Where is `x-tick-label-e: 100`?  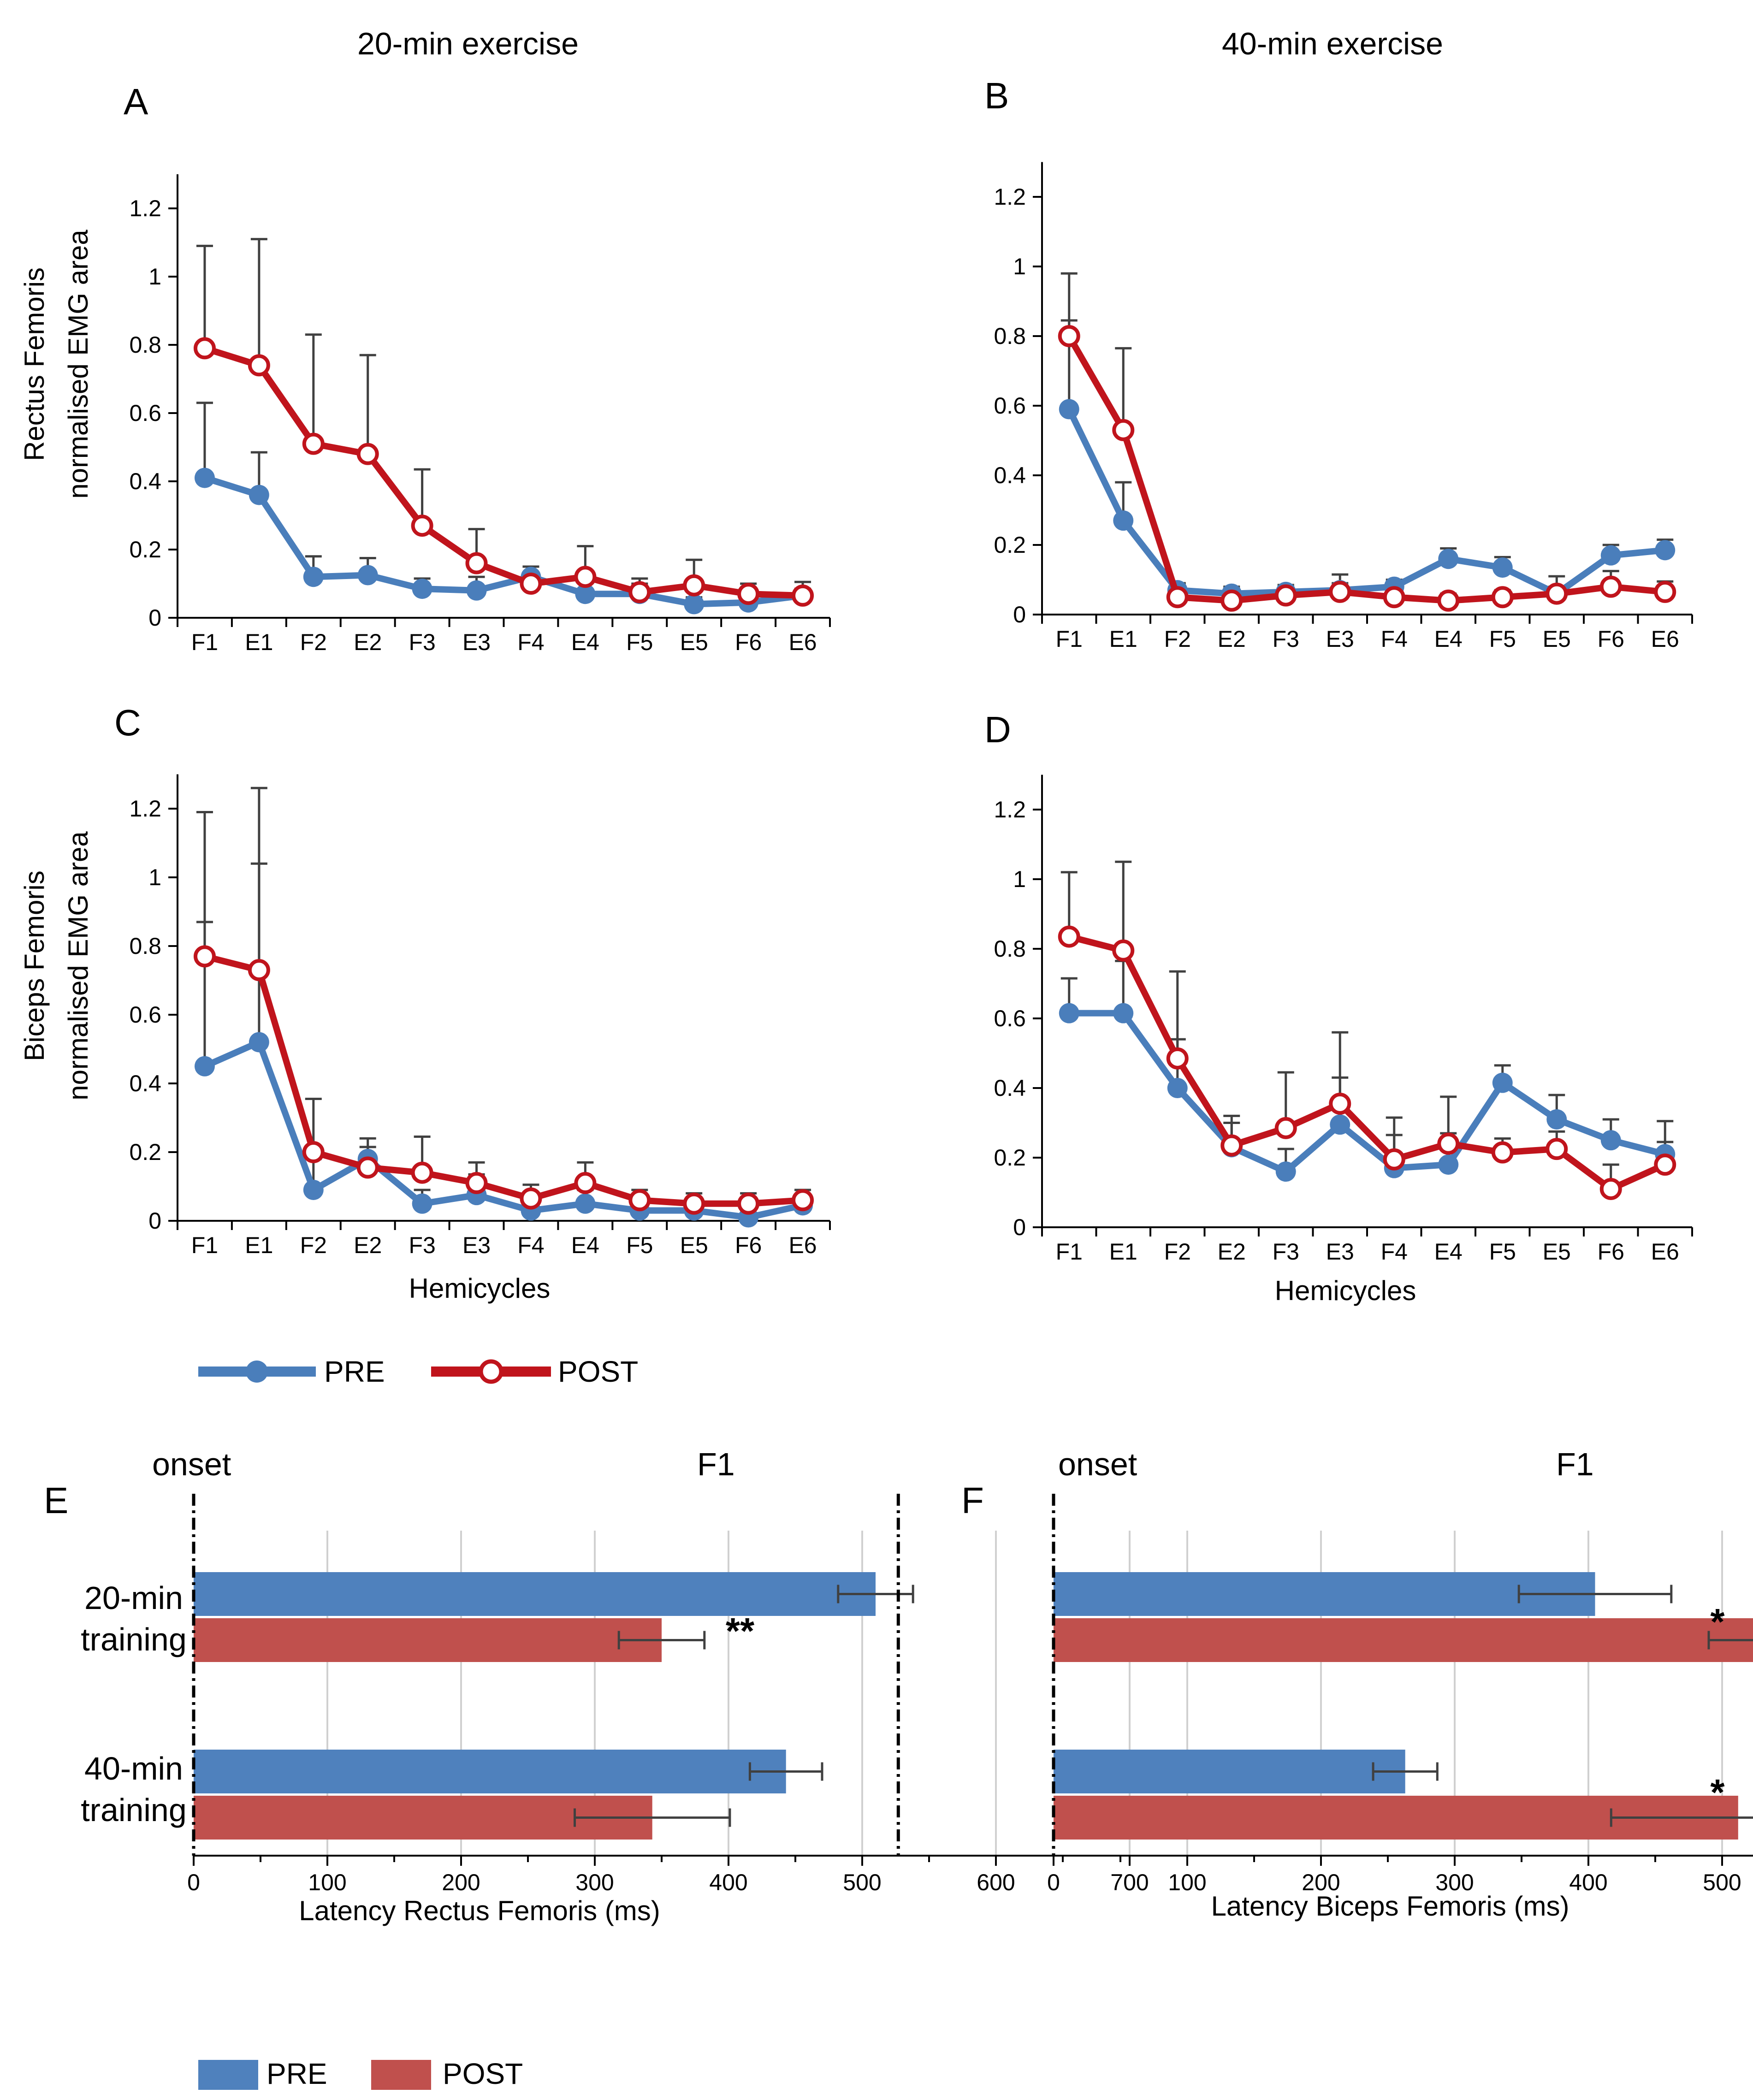 x-tick-label-e: 100 is located at coordinates (327, 1882).